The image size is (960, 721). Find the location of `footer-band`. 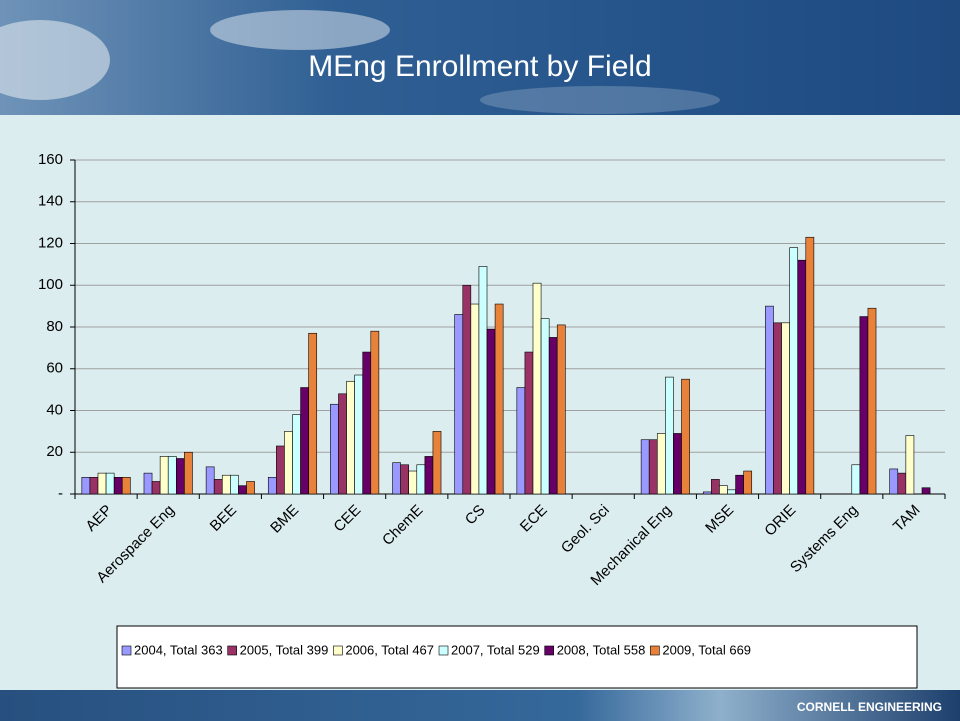

footer-band is located at coordinates (480, 705).